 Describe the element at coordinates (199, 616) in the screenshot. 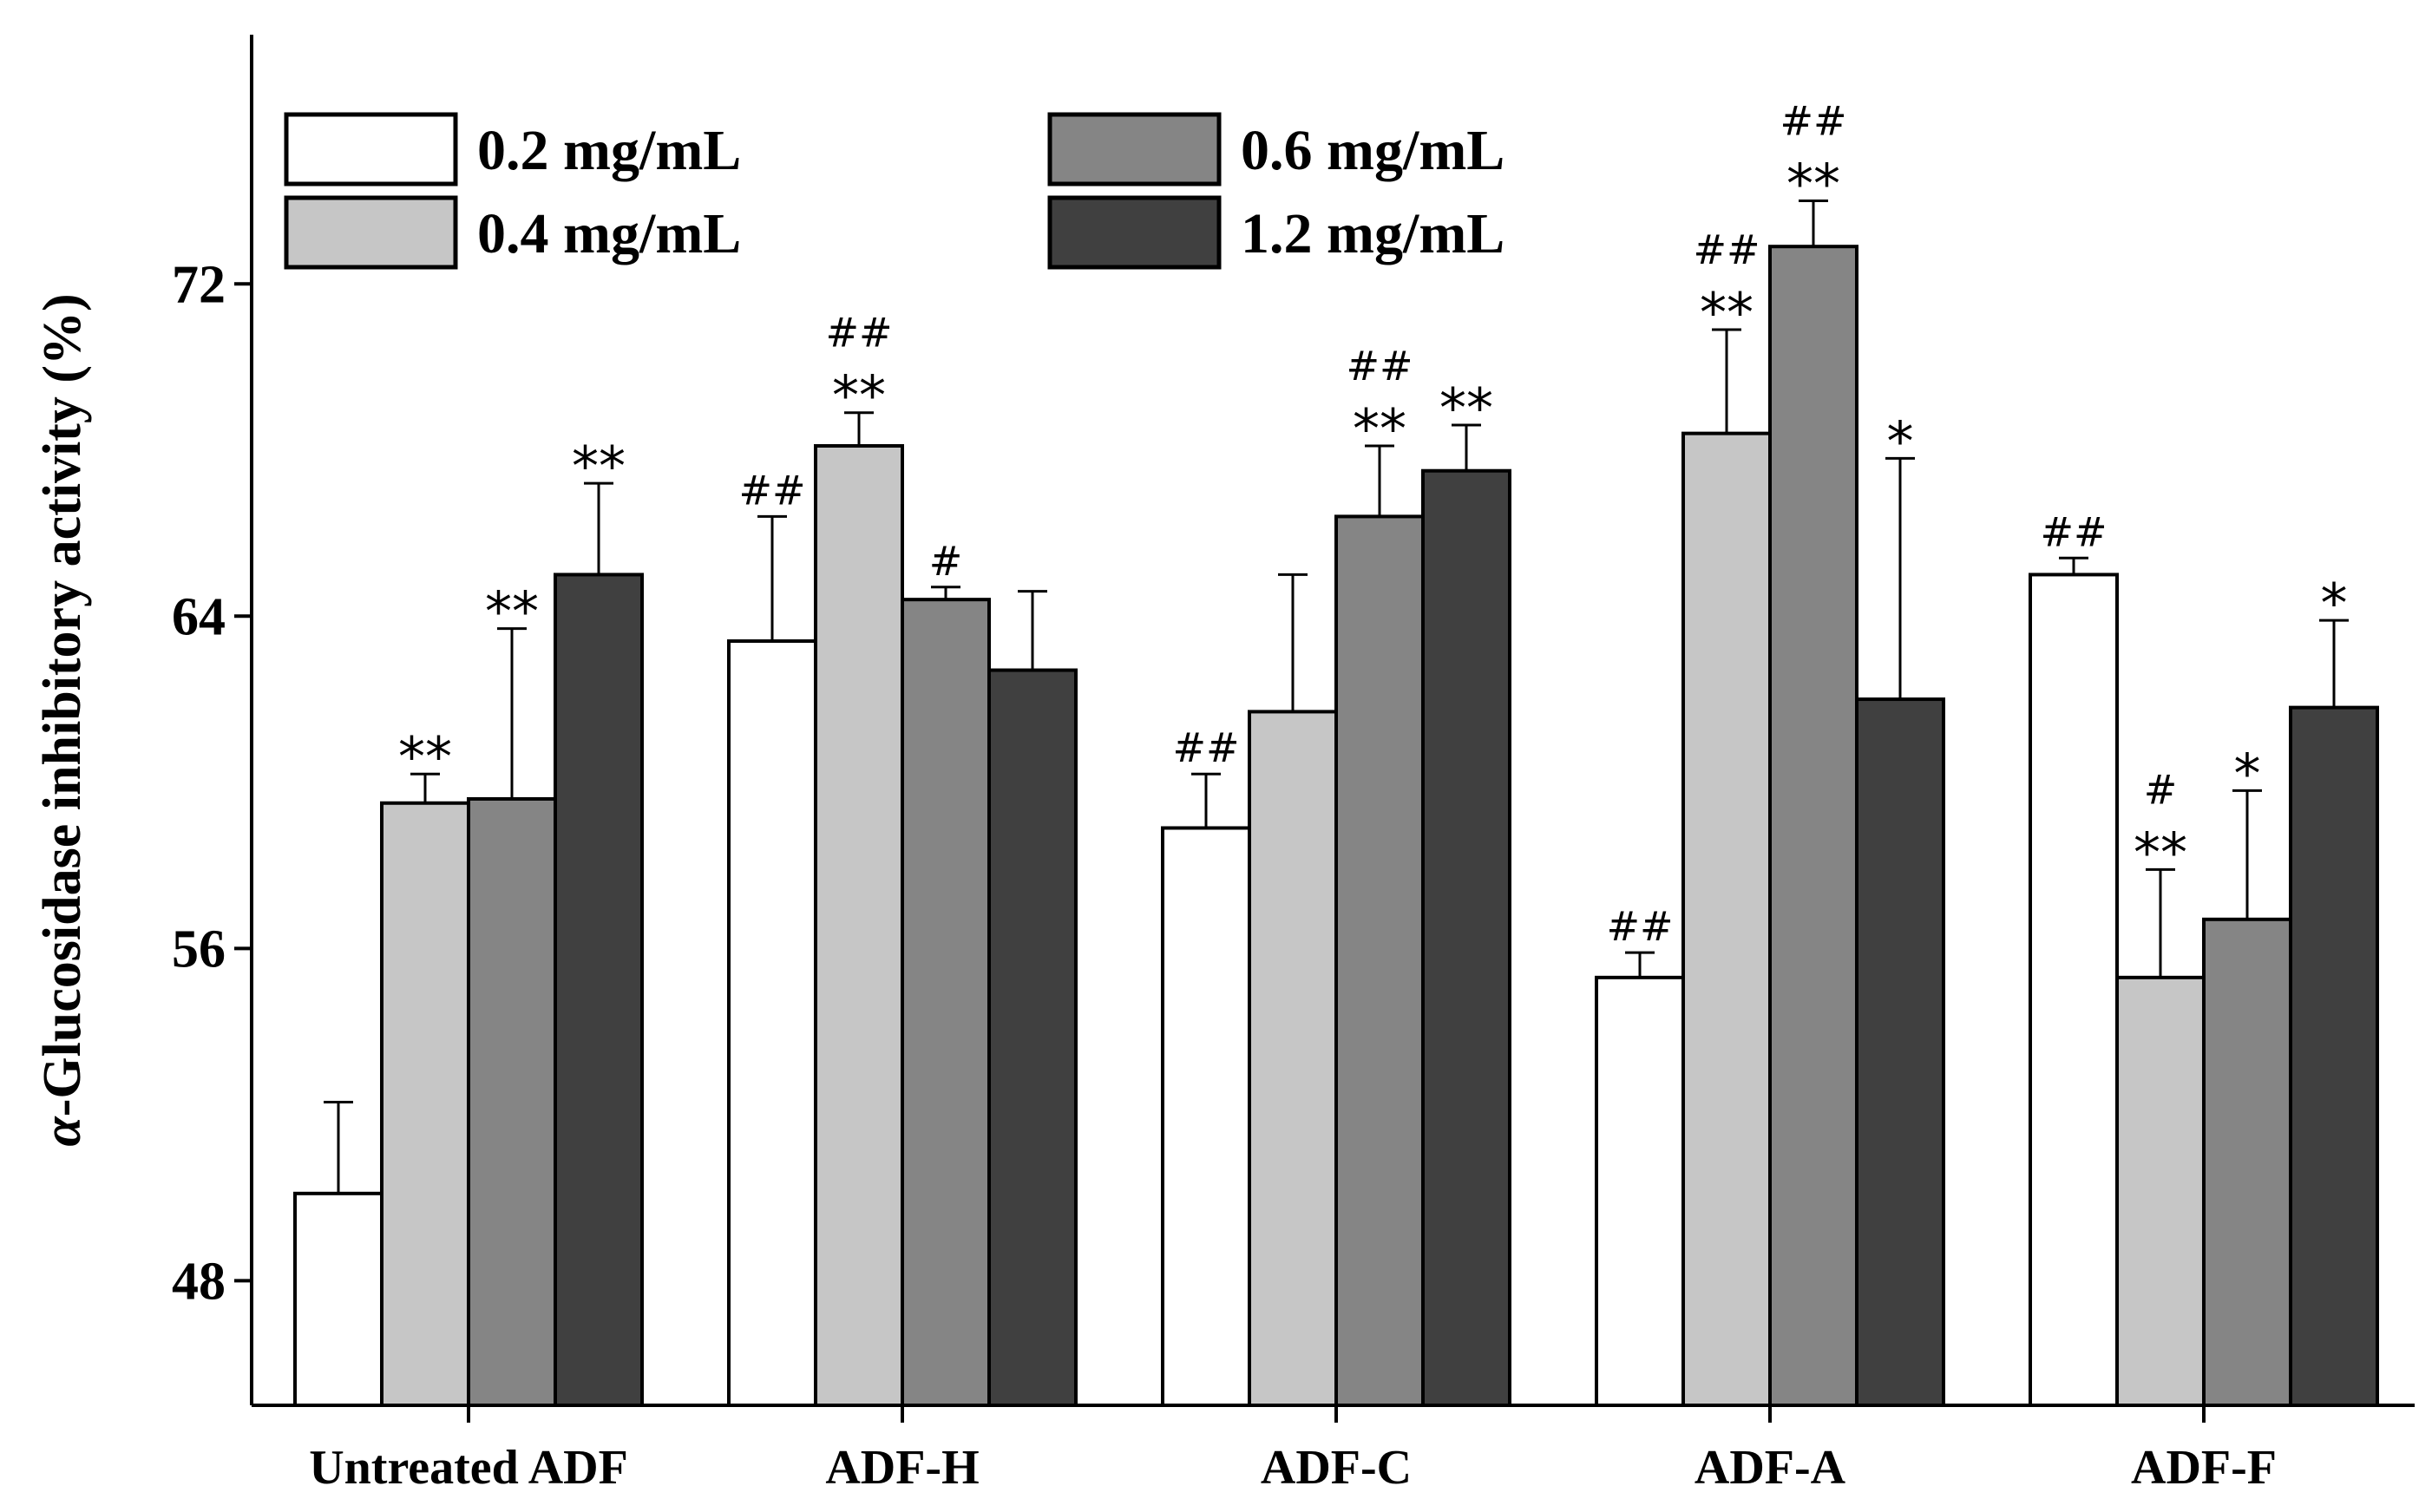

I see `y-tick-label: 64` at that location.